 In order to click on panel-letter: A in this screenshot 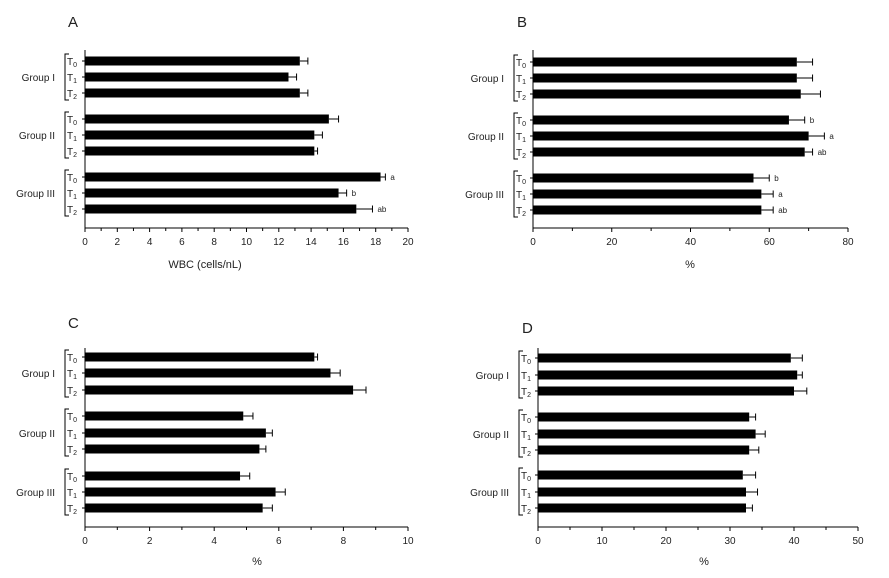, I will do `click(73, 22)`.